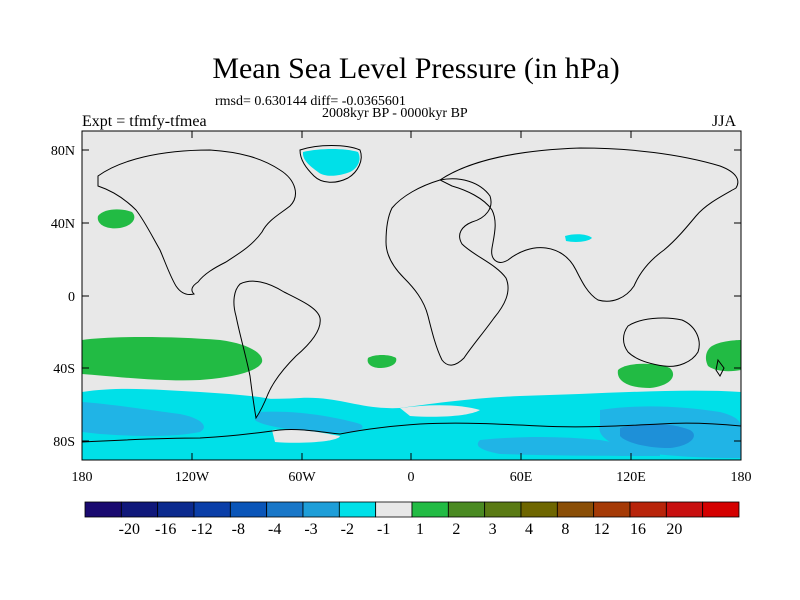 The image size is (800, 600). What do you see at coordinates (64, 442) in the screenshot?
I see `lat-label: 80S` at bounding box center [64, 442].